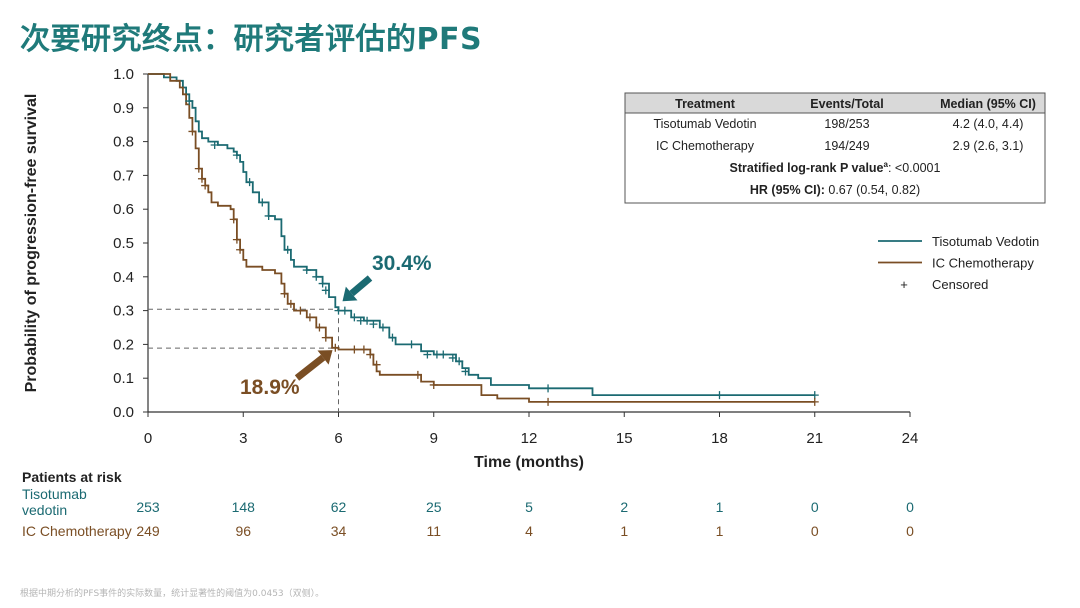 The image size is (1080, 608). Describe the element at coordinates (846, 146) in the screenshot. I see `stats-cell: 194/249` at that location.